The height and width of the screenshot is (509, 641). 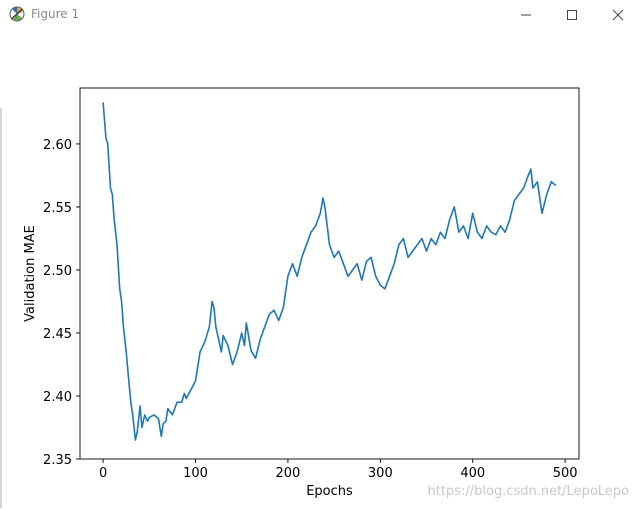 What do you see at coordinates (329, 491) in the screenshot?
I see `x-axis-label: Epochs` at bounding box center [329, 491].